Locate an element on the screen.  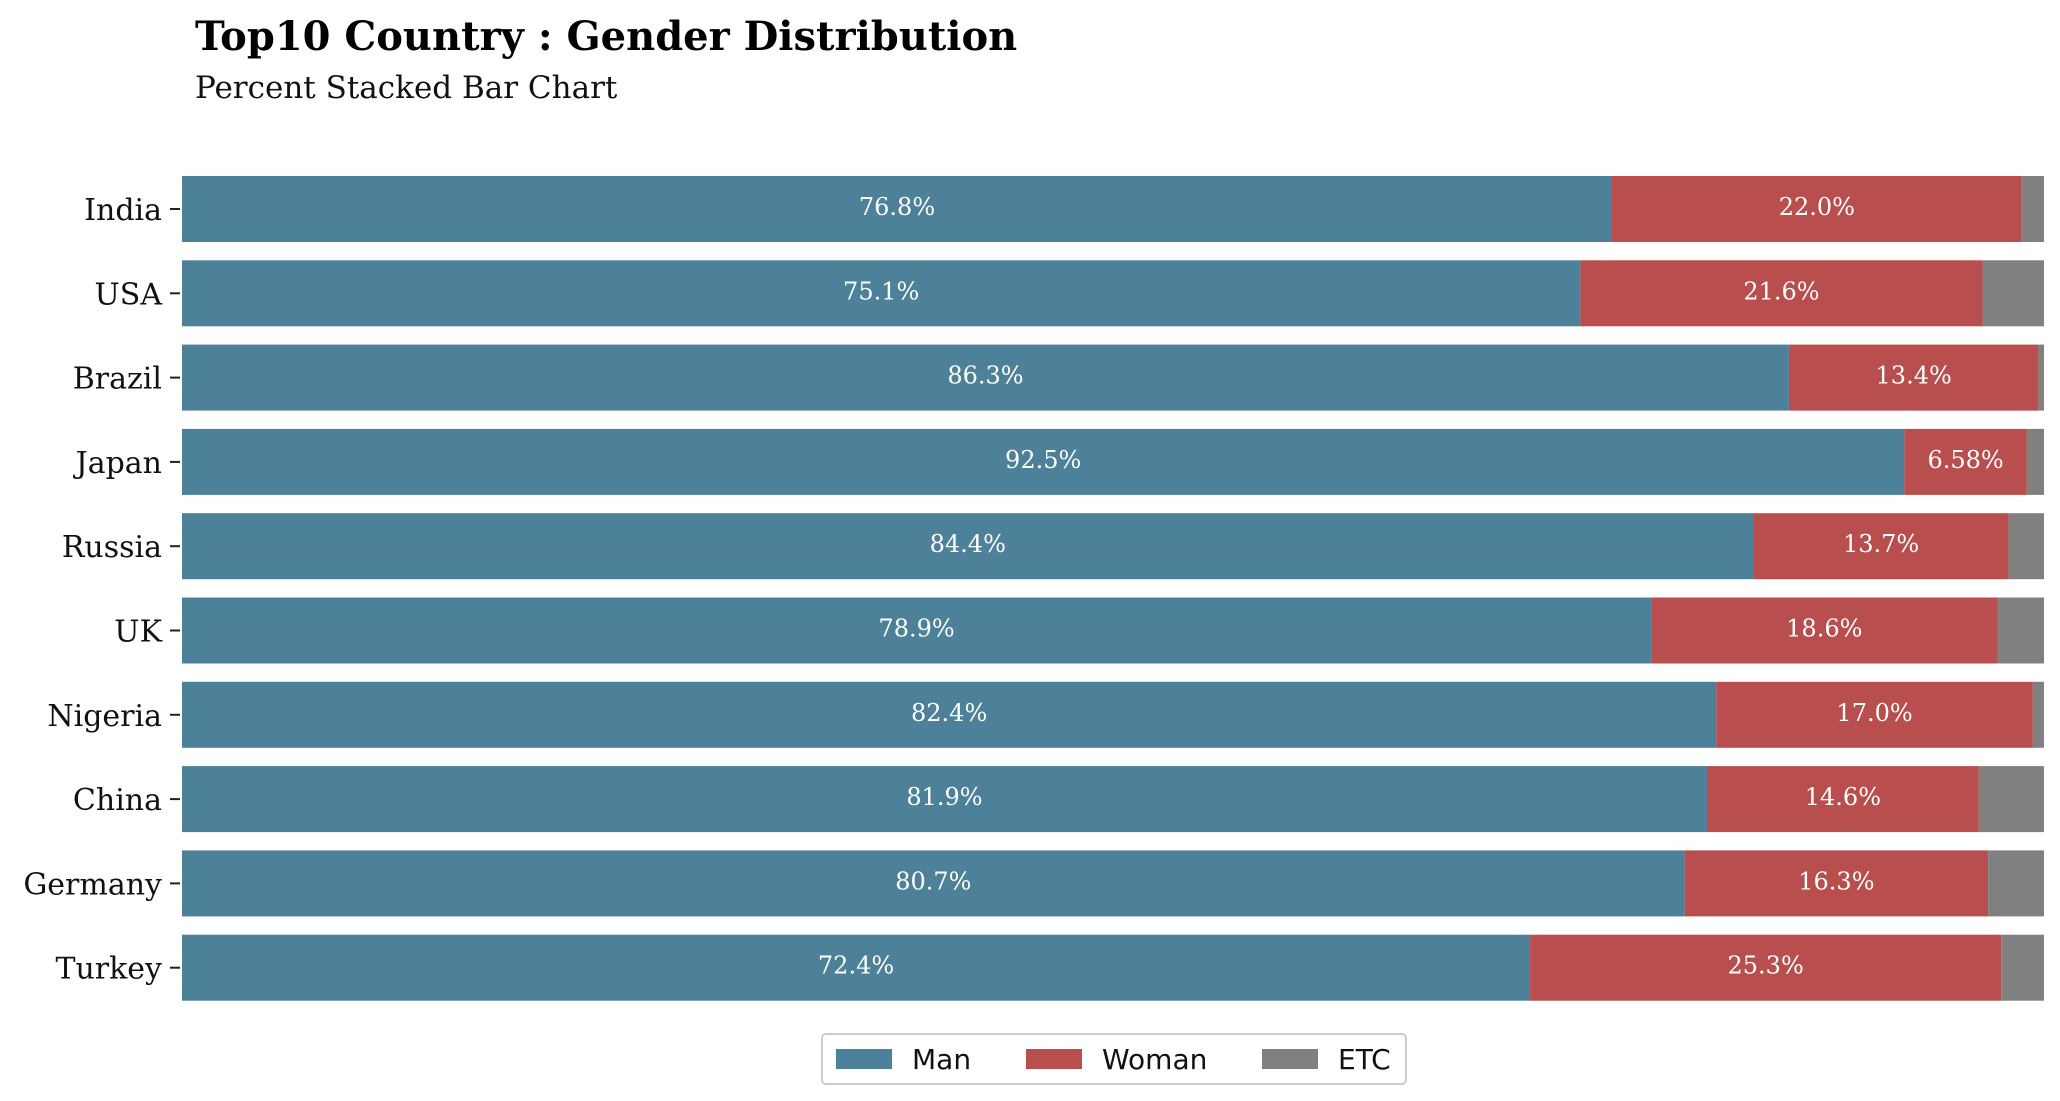
legend-swatch-woman is located at coordinates (1054, 1059).